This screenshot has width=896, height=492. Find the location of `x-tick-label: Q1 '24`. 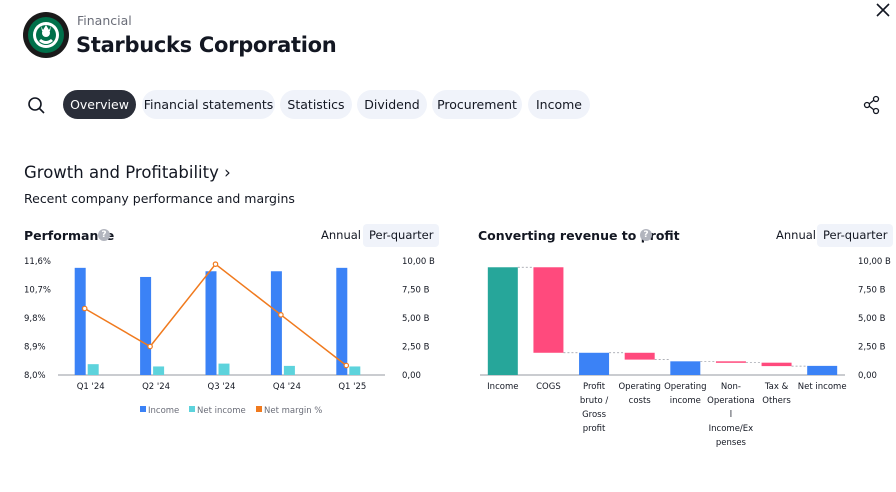

x-tick-label: Q1 '24 is located at coordinates (91, 387).